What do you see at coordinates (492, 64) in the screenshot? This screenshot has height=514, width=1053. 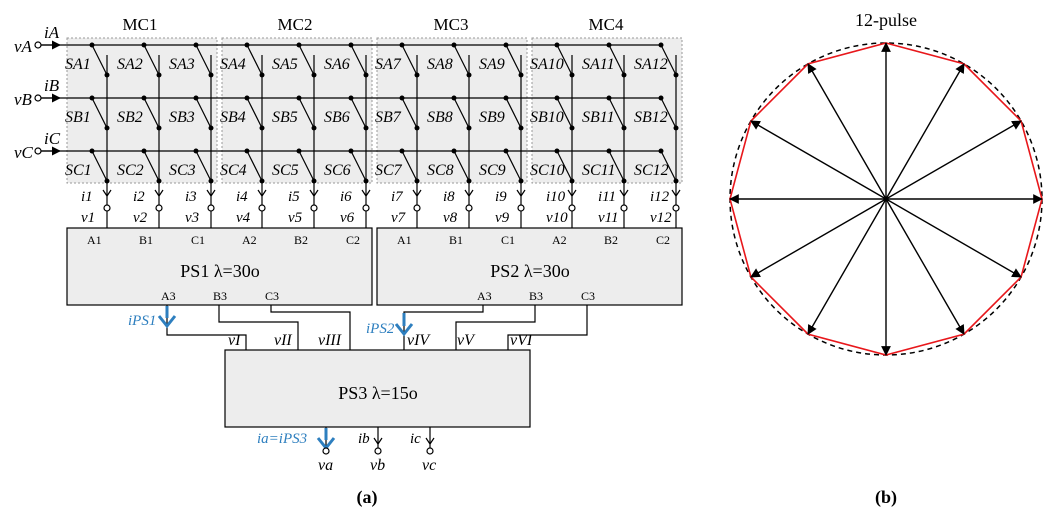 I see `switch-label: SA9` at bounding box center [492, 64].